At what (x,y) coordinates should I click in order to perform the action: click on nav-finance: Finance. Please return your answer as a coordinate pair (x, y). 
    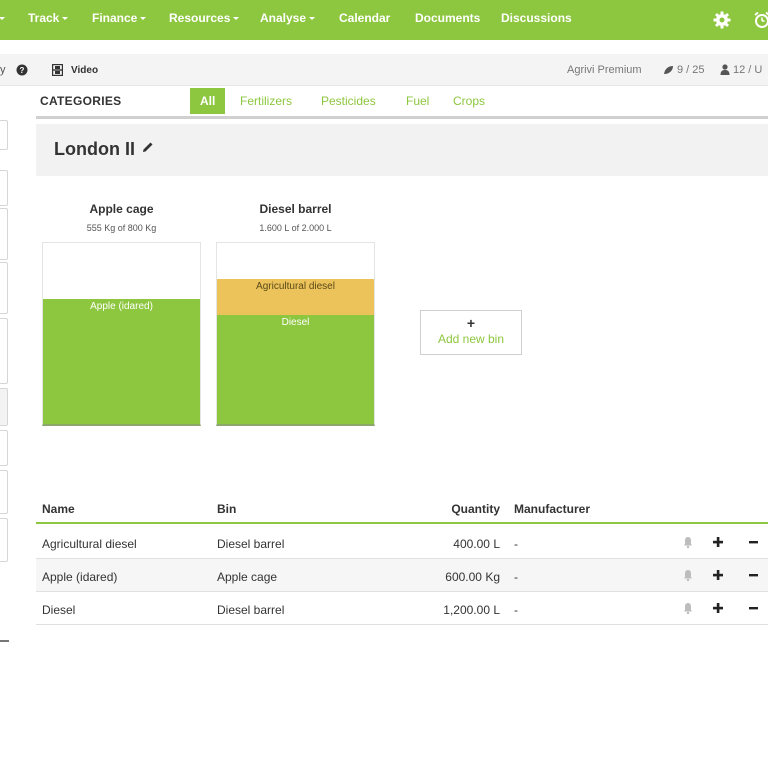
    Looking at the image, I should click on (119, 18).